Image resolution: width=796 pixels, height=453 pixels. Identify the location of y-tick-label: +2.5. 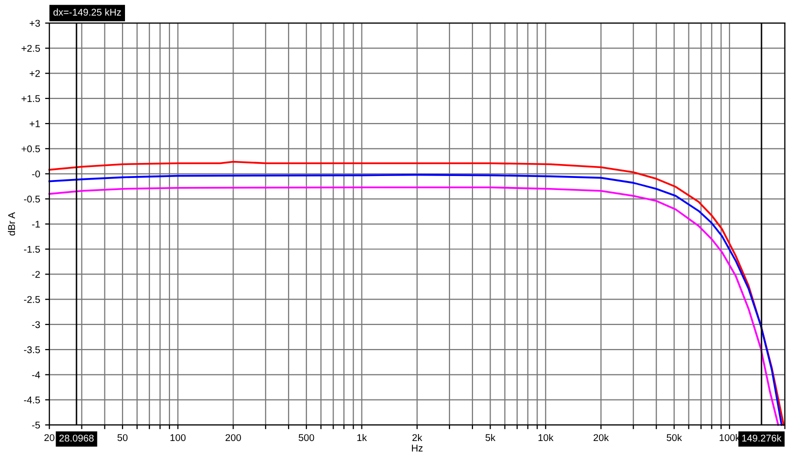
(31, 48).